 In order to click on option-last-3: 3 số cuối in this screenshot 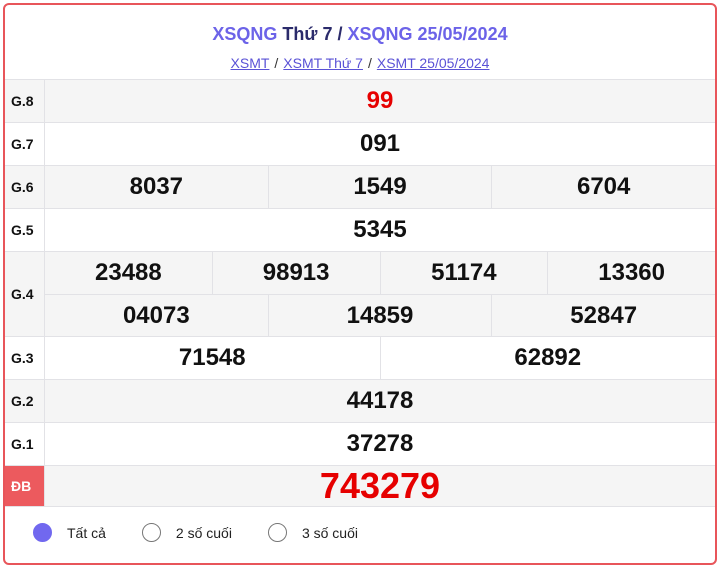, I will do `click(312, 532)`.